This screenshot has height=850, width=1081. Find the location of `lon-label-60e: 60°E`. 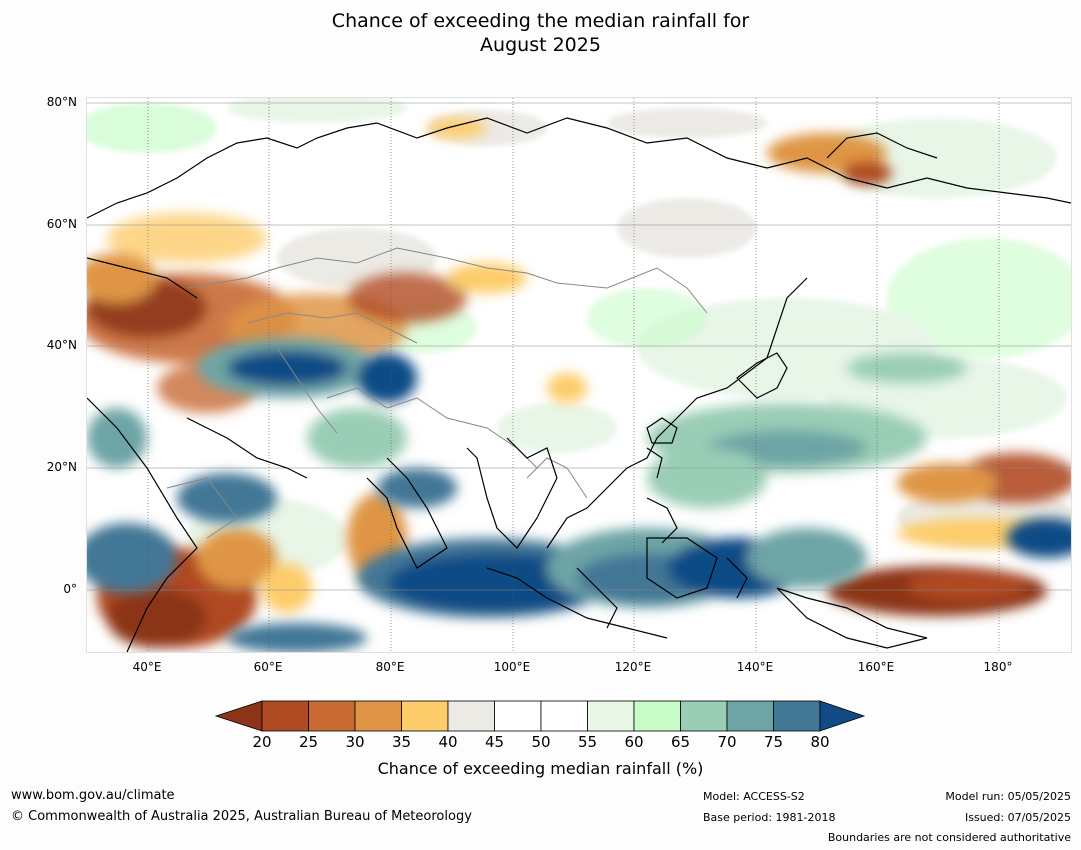

lon-label-60e: 60°E is located at coordinates (268, 667).